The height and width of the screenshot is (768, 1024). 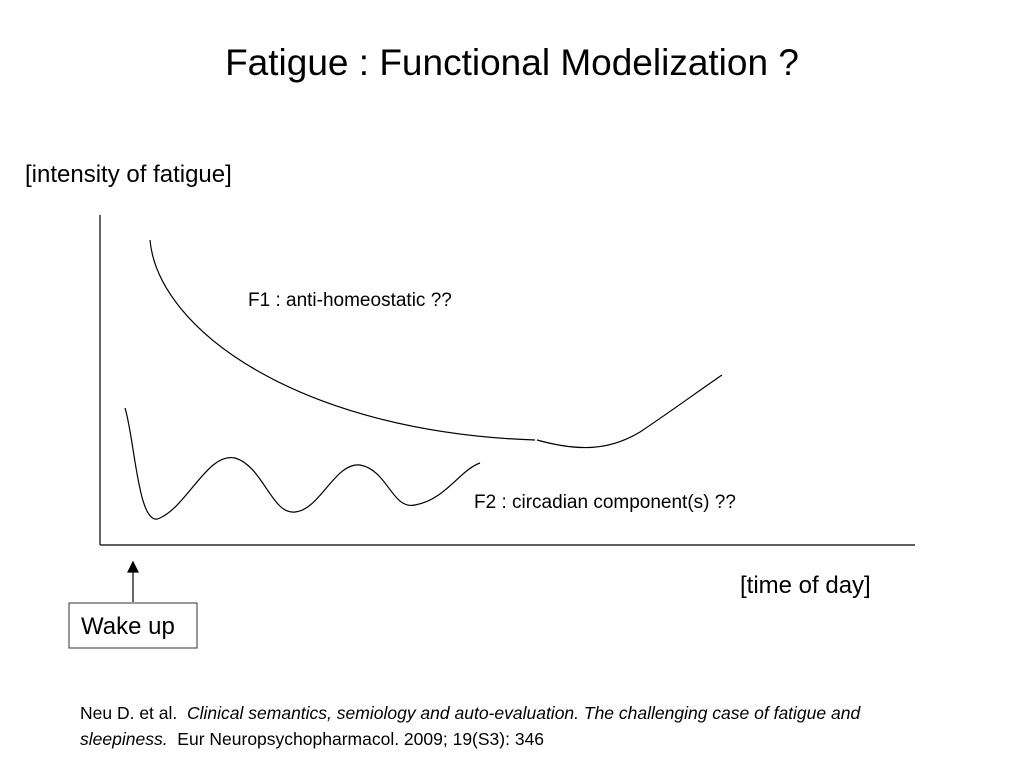 What do you see at coordinates (512, 62) in the screenshot?
I see `title: Fatigue : Functional Modelization ?` at bounding box center [512, 62].